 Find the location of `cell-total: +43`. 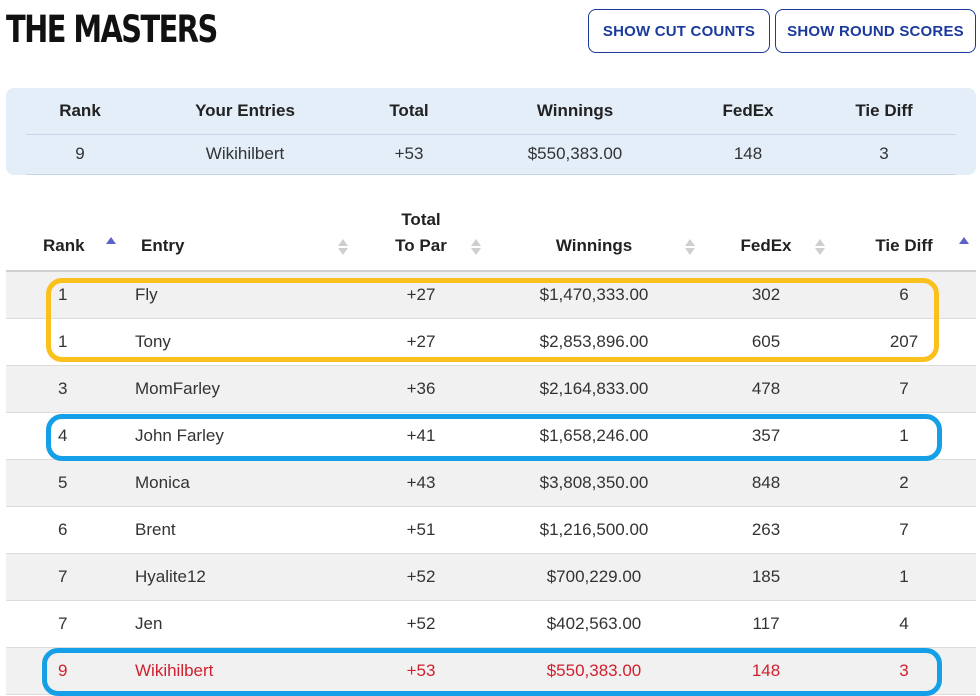

cell-total: +43 is located at coordinates (421, 482).